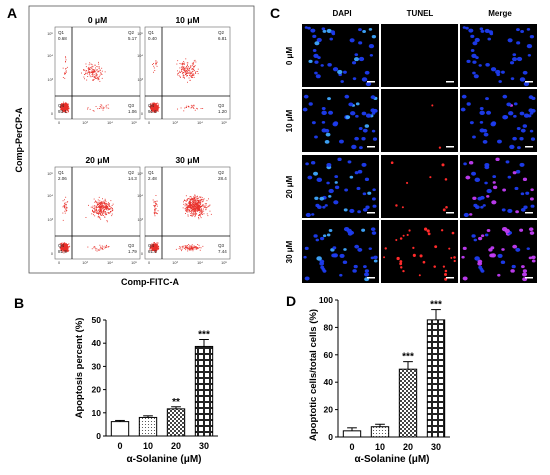  I want to click on q3-value: 1.79, so click(132, 251).